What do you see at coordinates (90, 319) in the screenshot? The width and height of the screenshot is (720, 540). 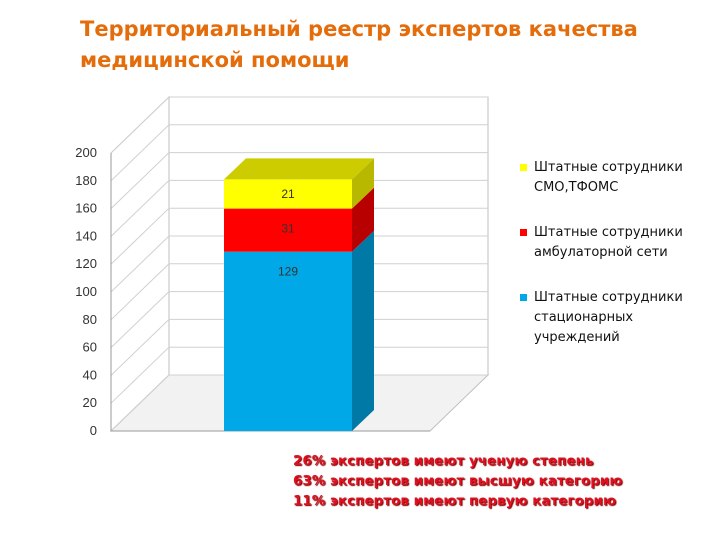 I see `y-tick-label: 80` at bounding box center [90, 319].